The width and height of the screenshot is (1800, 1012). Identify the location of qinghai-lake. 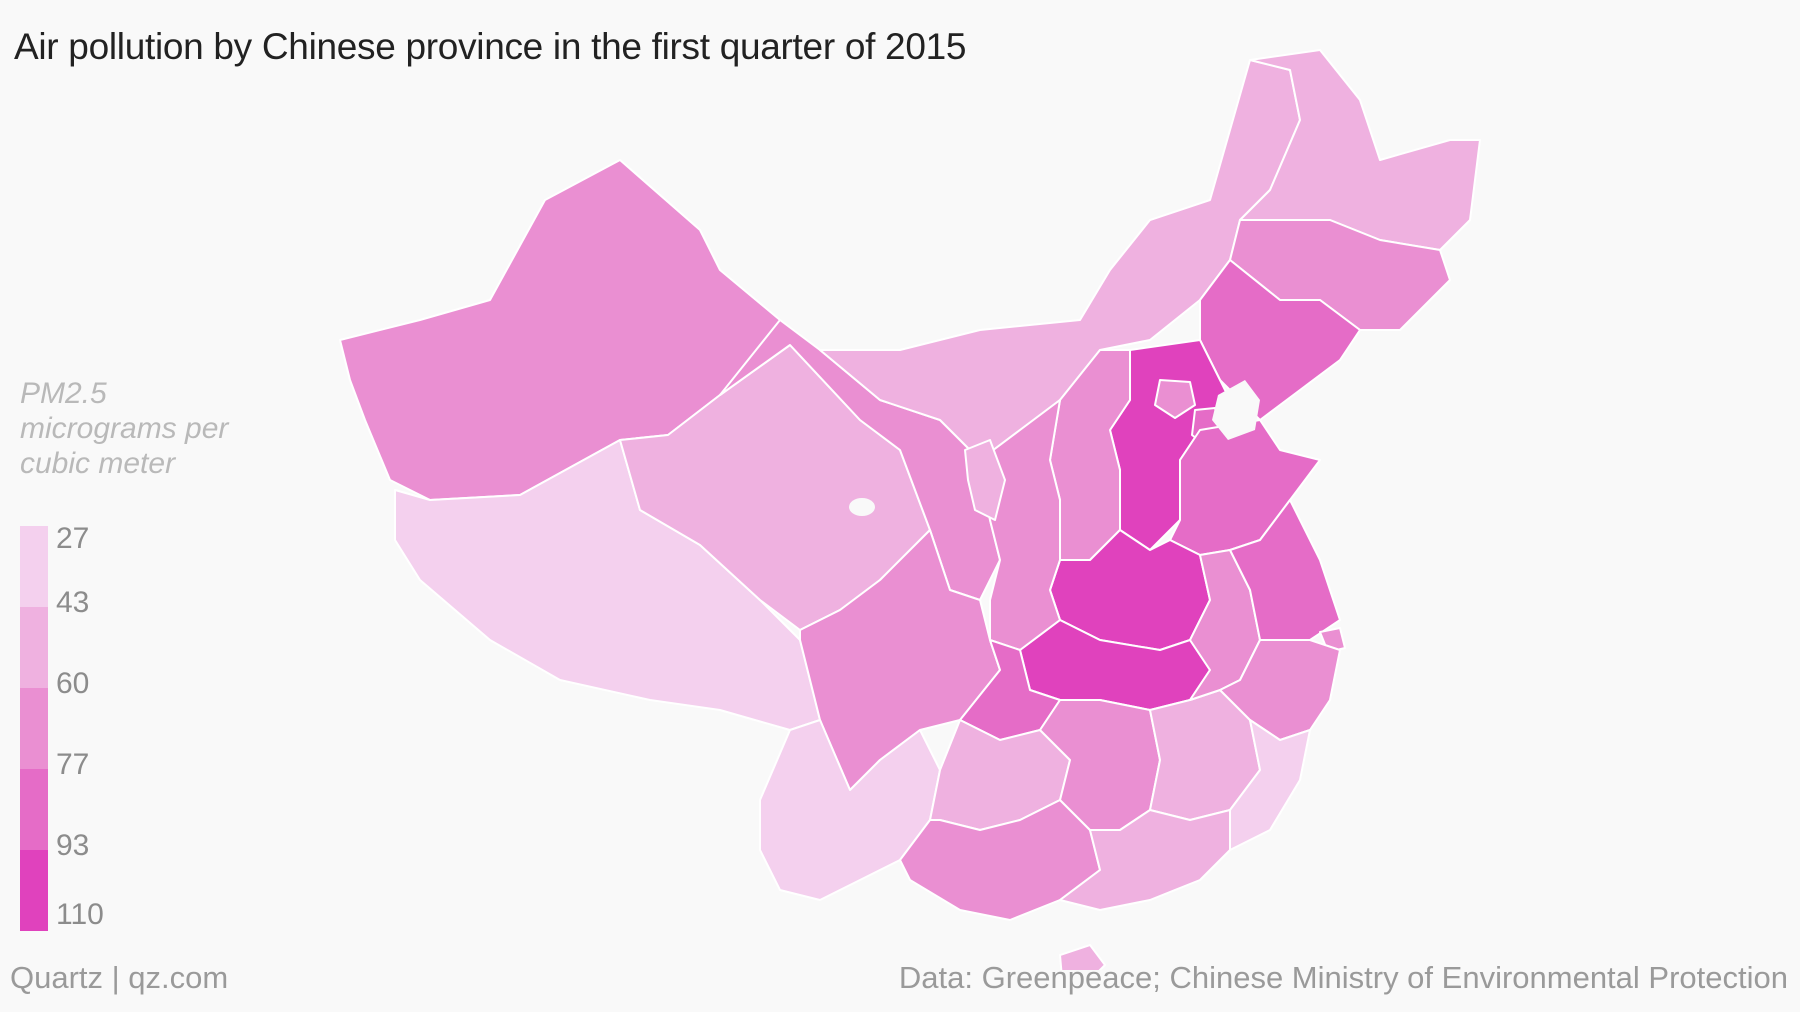
(862, 507).